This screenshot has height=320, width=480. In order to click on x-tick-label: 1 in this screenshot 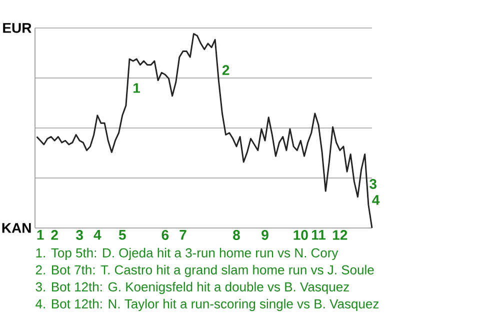, I will do `click(40, 235)`.